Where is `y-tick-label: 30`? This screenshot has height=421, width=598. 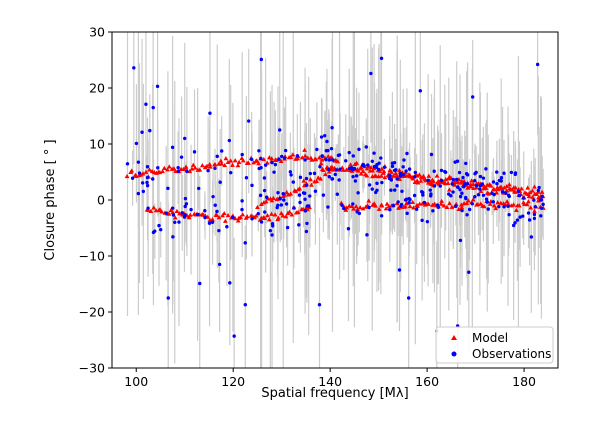
y-tick-label: 30 is located at coordinates (97, 32).